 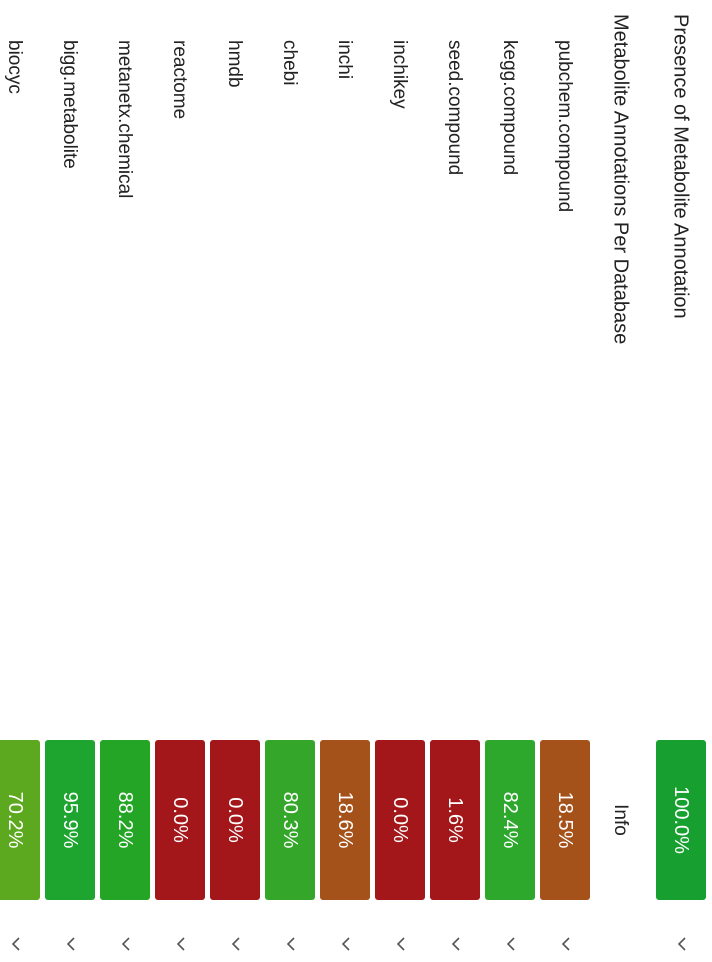 I want to click on score-badge: 70.2%, so click(x=20, y=820).